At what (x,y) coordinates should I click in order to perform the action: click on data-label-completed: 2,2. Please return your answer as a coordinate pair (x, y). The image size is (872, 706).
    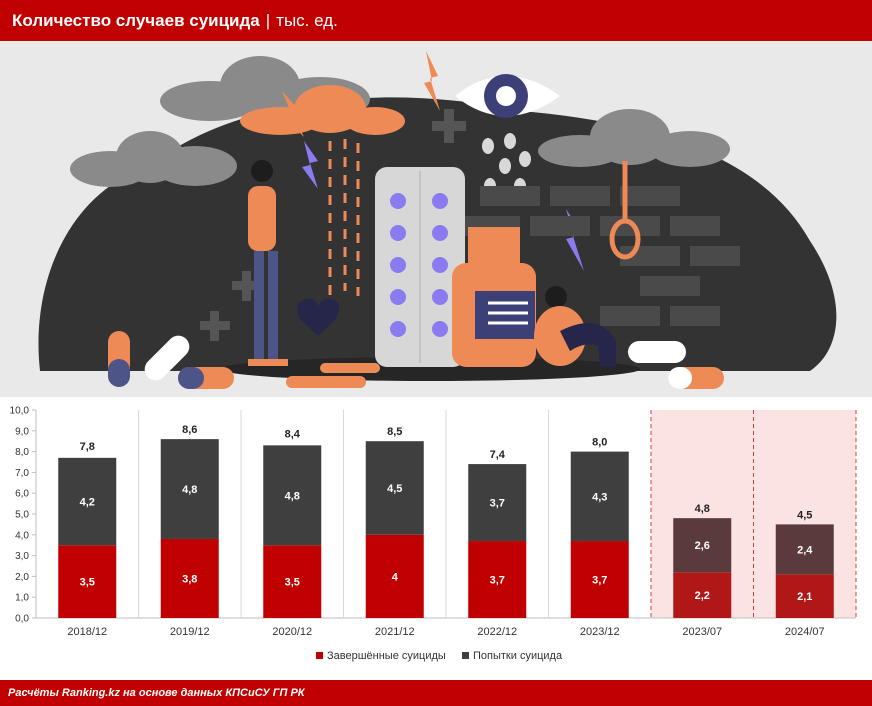
    Looking at the image, I should click on (702, 596).